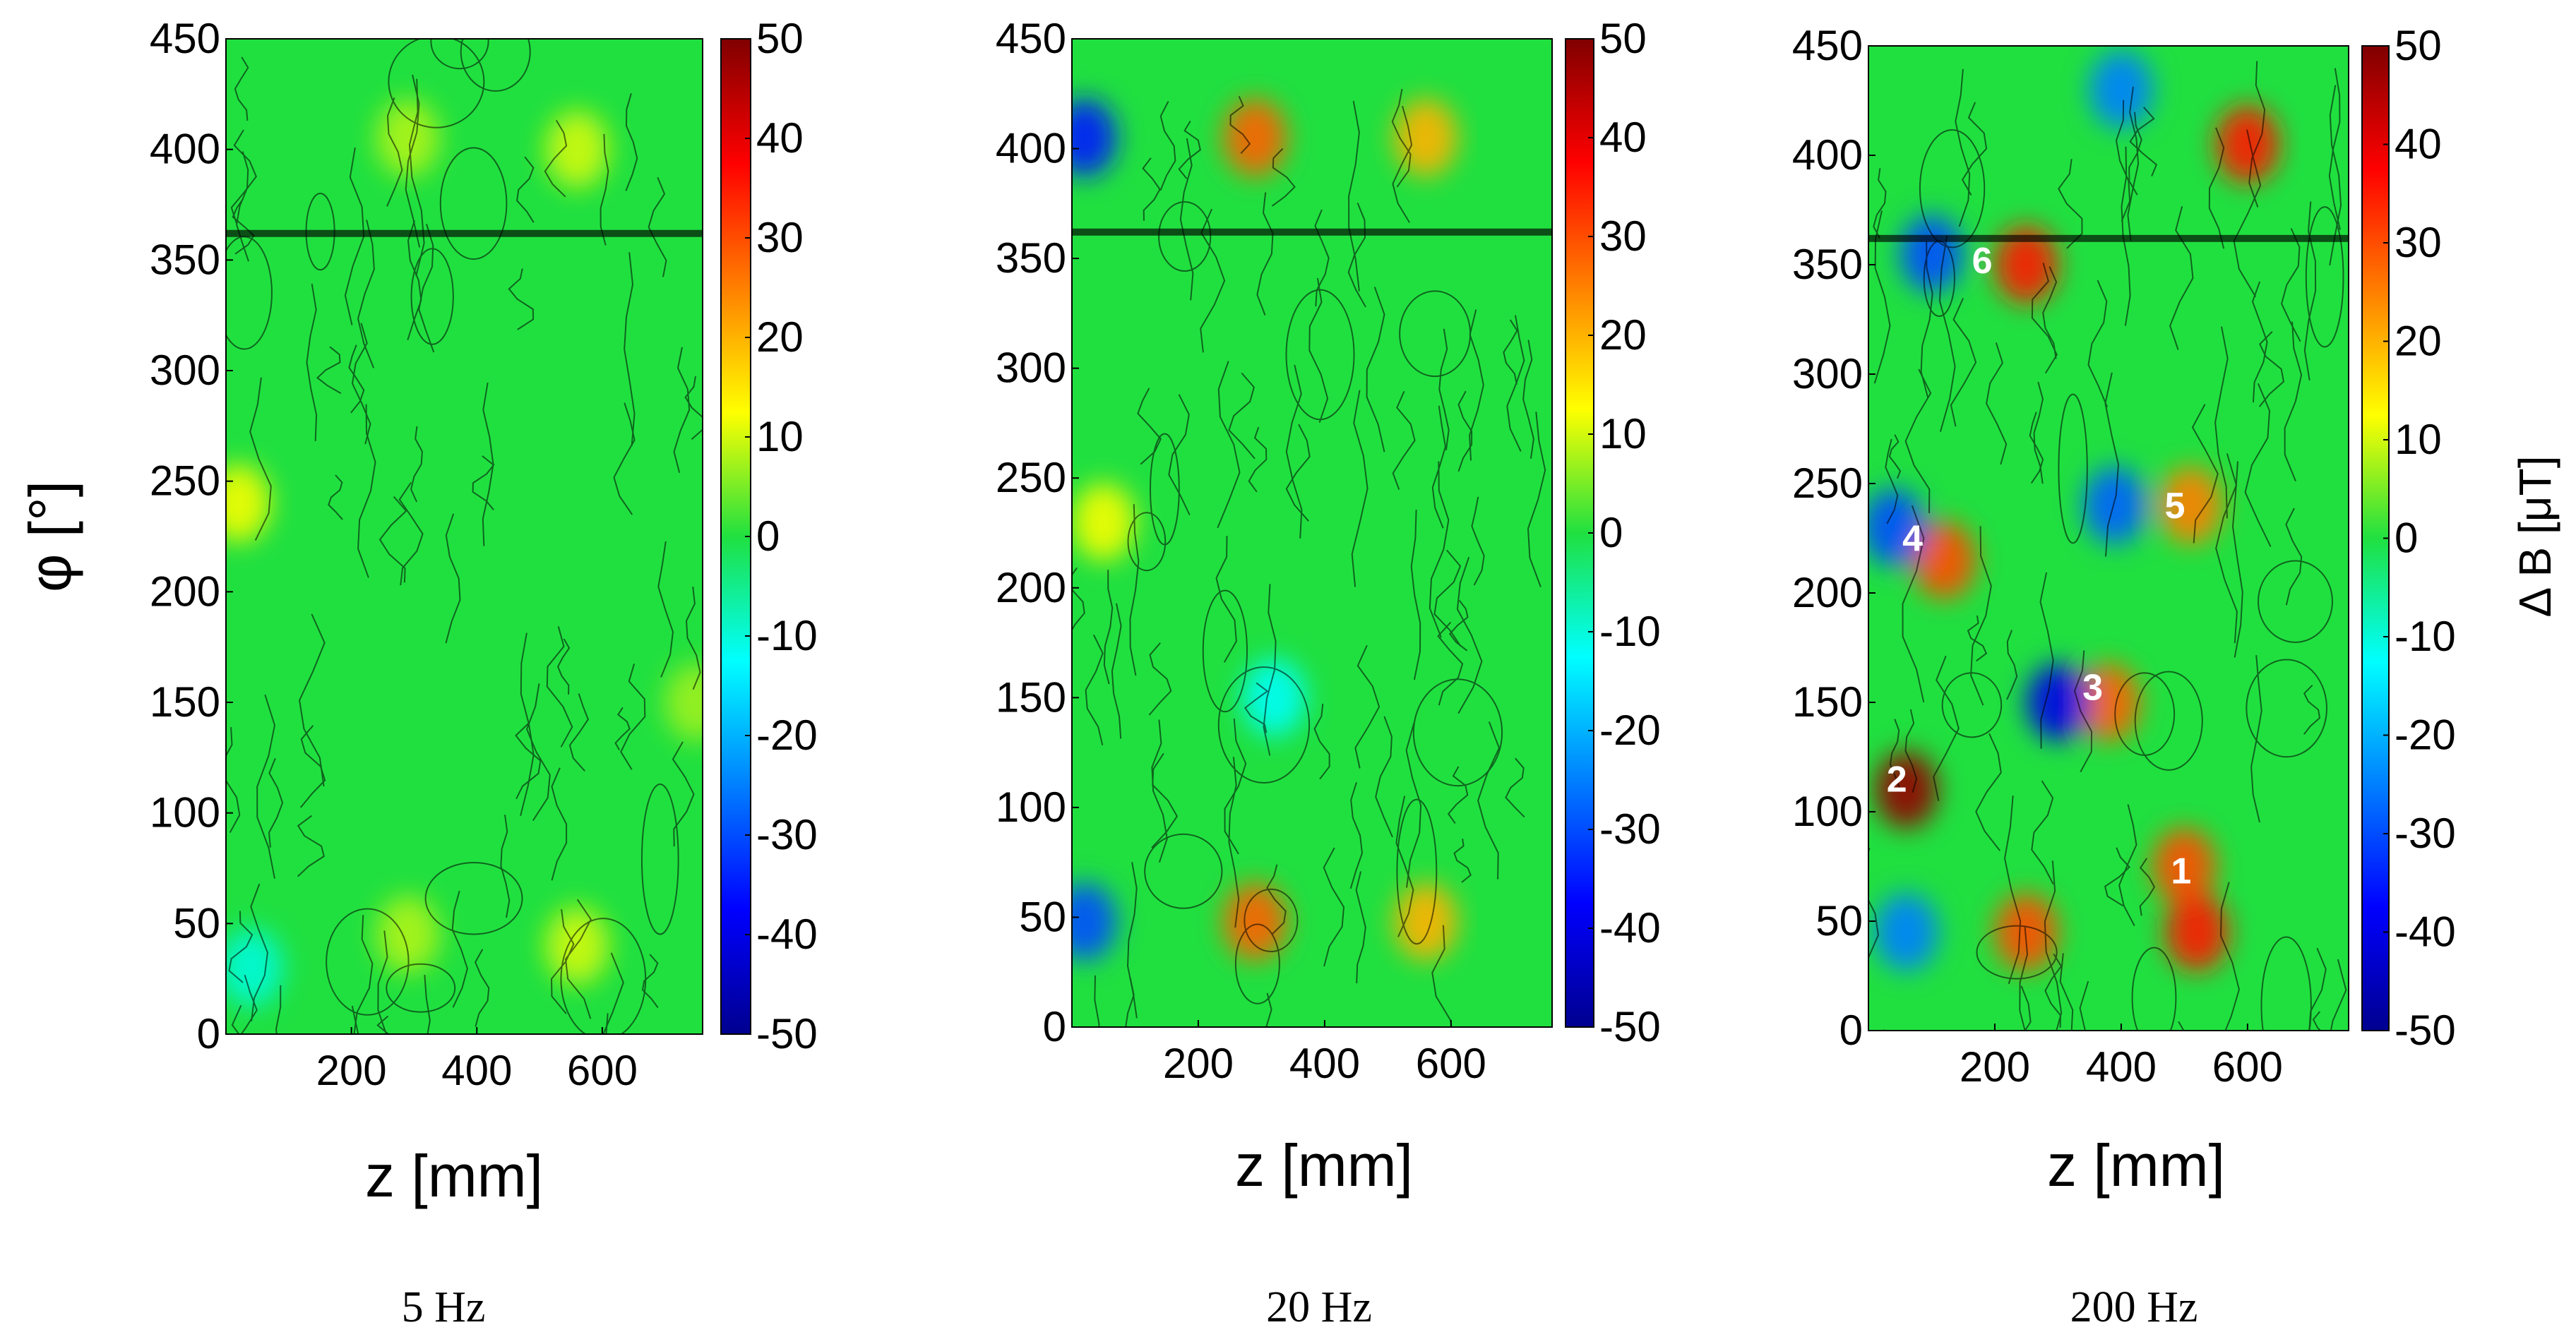 The width and height of the screenshot is (2576, 1332). Describe the element at coordinates (1982, 262) in the screenshot. I see `defect-marker-label: 6` at that location.